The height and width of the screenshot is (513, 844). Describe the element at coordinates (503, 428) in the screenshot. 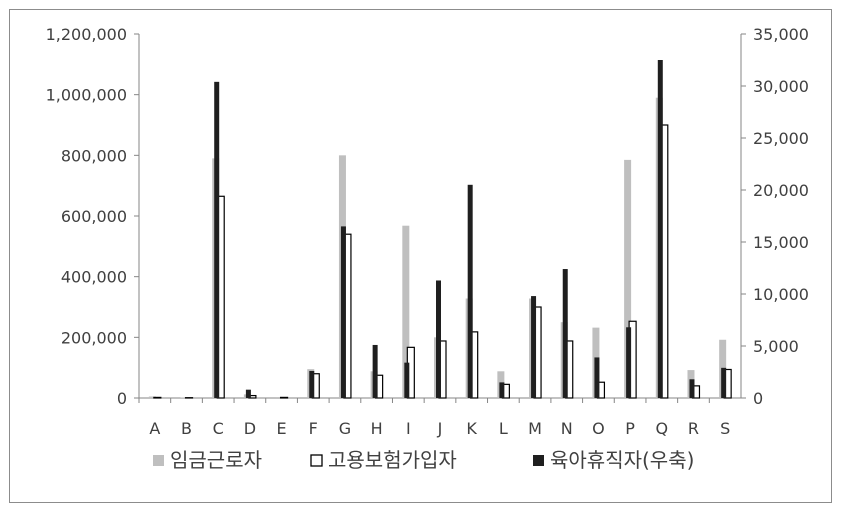

I see `x-tick-label: L` at that location.